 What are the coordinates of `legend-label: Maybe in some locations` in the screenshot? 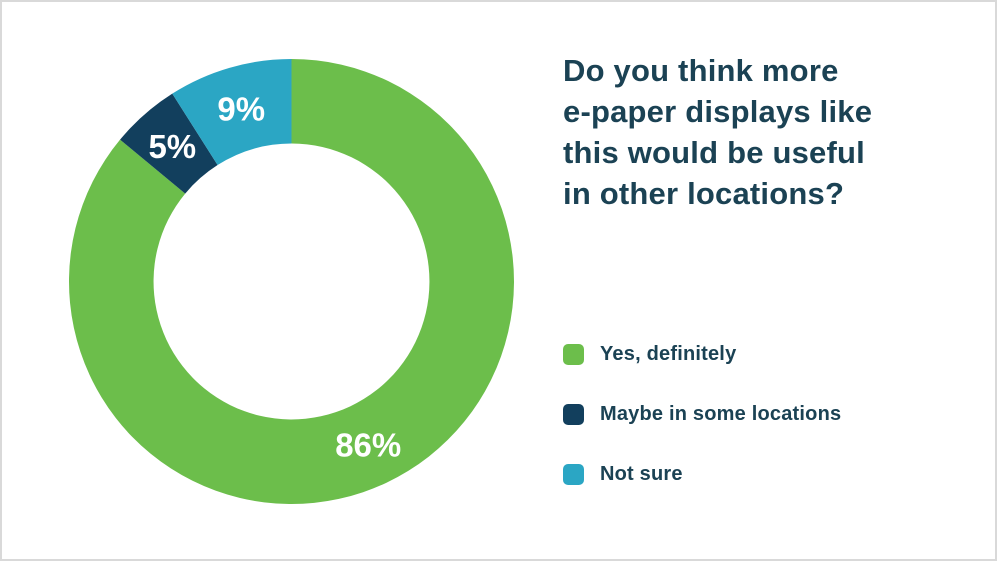 It's located at (721, 414).